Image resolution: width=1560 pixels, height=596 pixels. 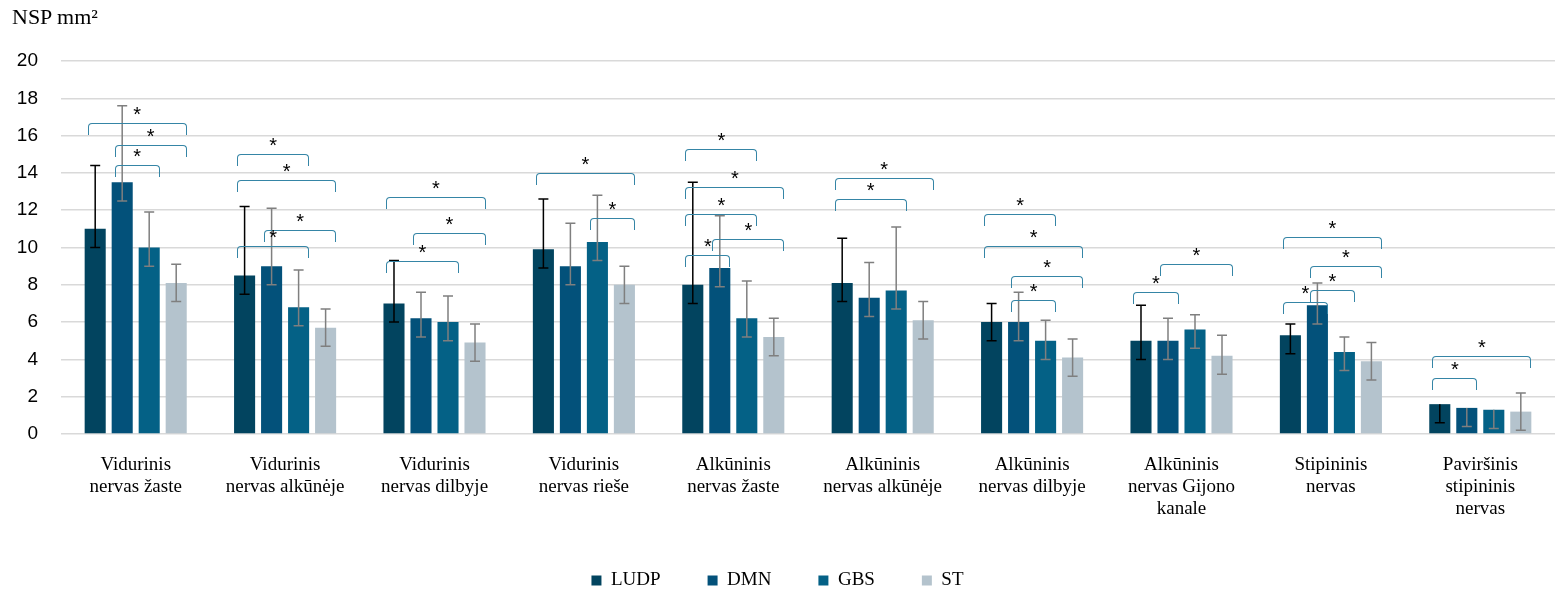 What do you see at coordinates (135, 475) in the screenshot?
I see `x-tick-label: Vidurinis nervas žaste` at bounding box center [135, 475].